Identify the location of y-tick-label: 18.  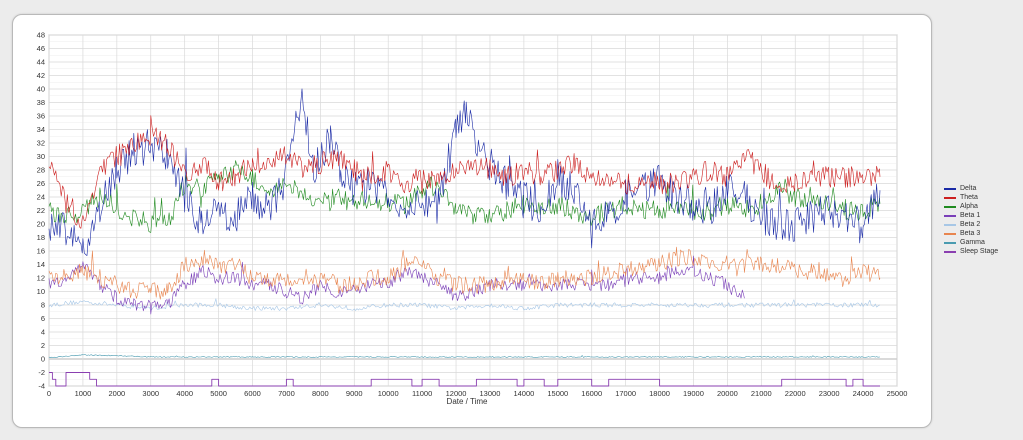
(41, 237).